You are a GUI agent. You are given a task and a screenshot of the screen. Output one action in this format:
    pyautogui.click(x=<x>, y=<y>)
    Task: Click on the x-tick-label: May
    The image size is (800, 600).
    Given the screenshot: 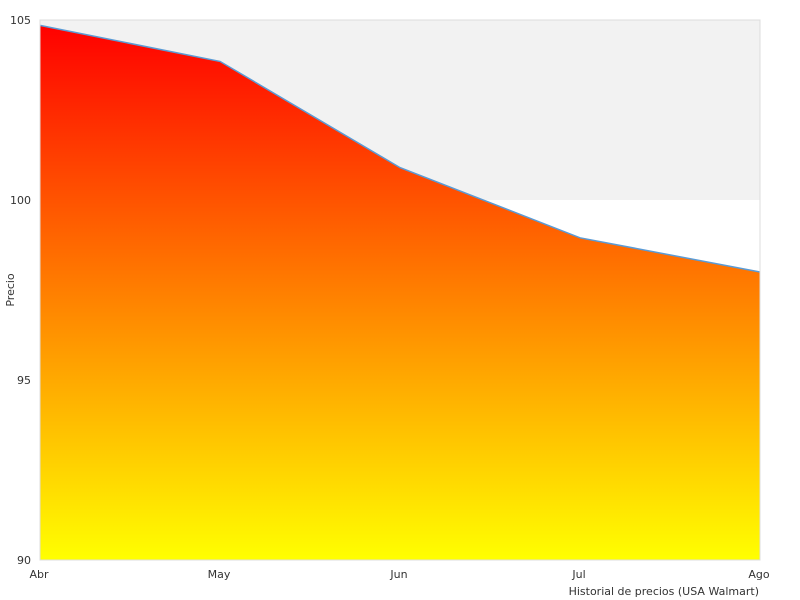 What is the action you would take?
    pyautogui.click(x=219, y=574)
    